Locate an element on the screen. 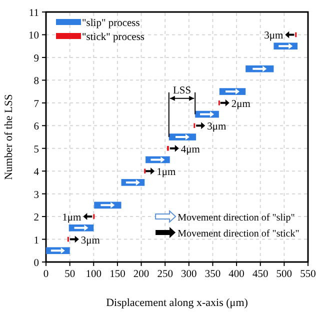 Image resolution: width=320 pixels, height=320 pixels. y-tick-label: 1 is located at coordinates (36, 240).